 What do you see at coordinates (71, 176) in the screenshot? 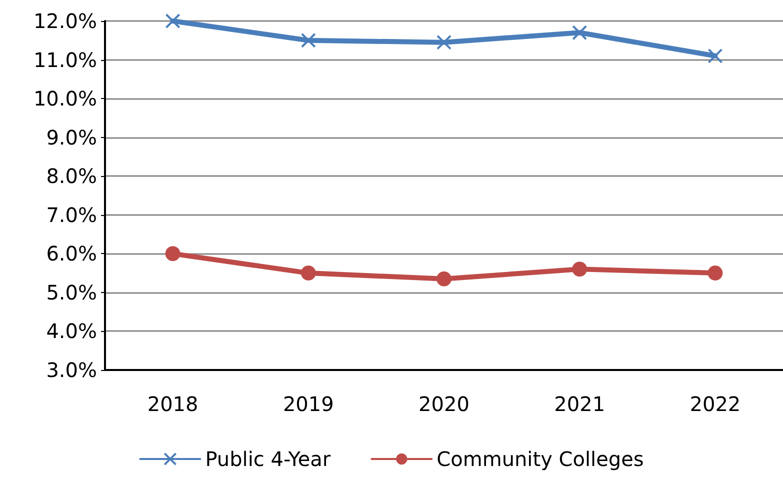
I see `y-tick-label: 8.0%` at bounding box center [71, 176].